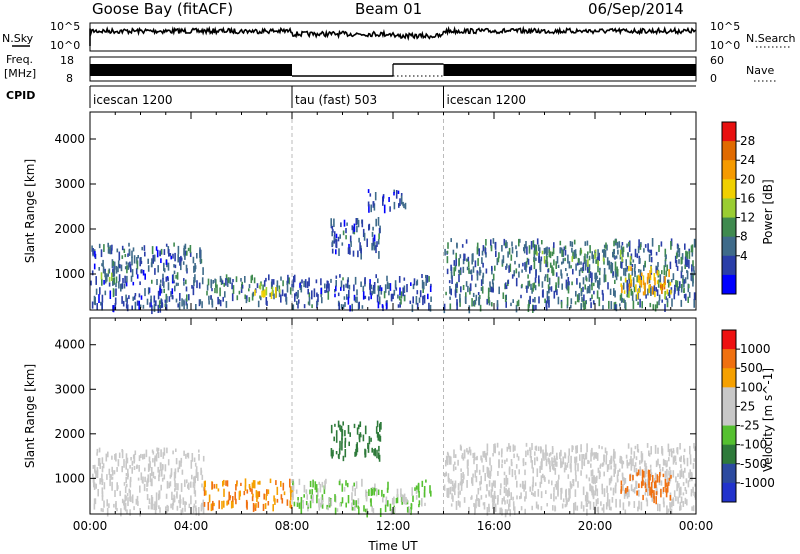 Image resolution: width=800 pixels, height=554 pixels. I want to click on colorbar-swatch, so click(729, 170).